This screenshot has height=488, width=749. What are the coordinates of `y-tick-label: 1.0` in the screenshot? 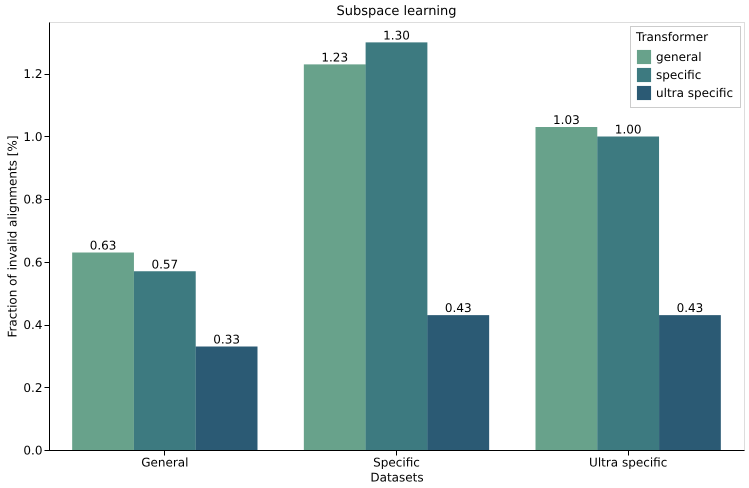 It's located at (32, 137).